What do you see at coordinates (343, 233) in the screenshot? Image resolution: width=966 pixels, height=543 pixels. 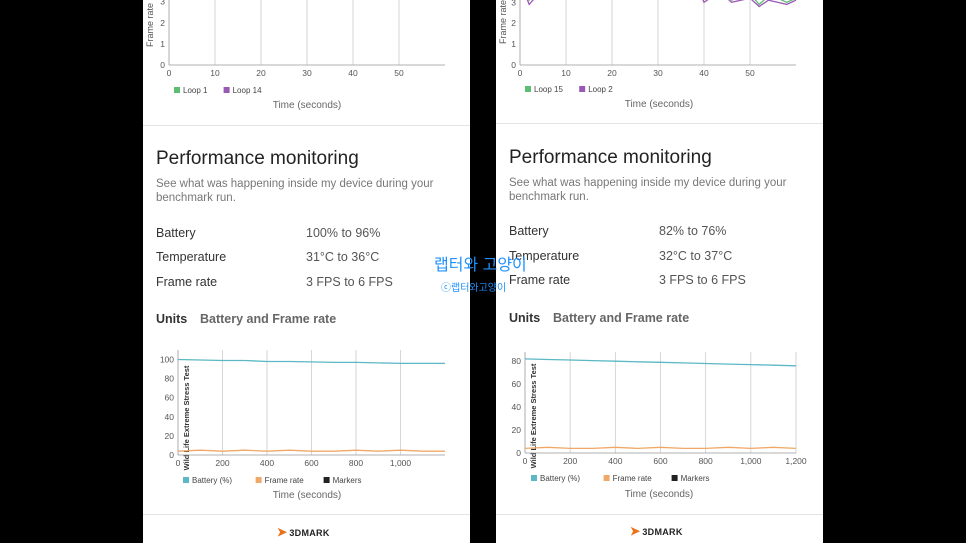 I see `battery-value: 100% to 96%` at bounding box center [343, 233].